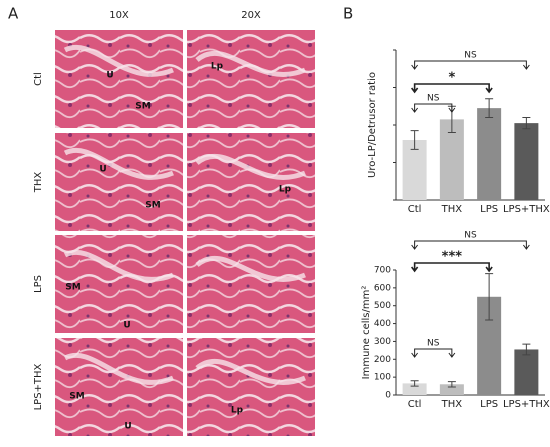 Image resolution: width=550 pixels, height=447 pixels. I want to click on y-tick-label: 0, so click(388, 396).